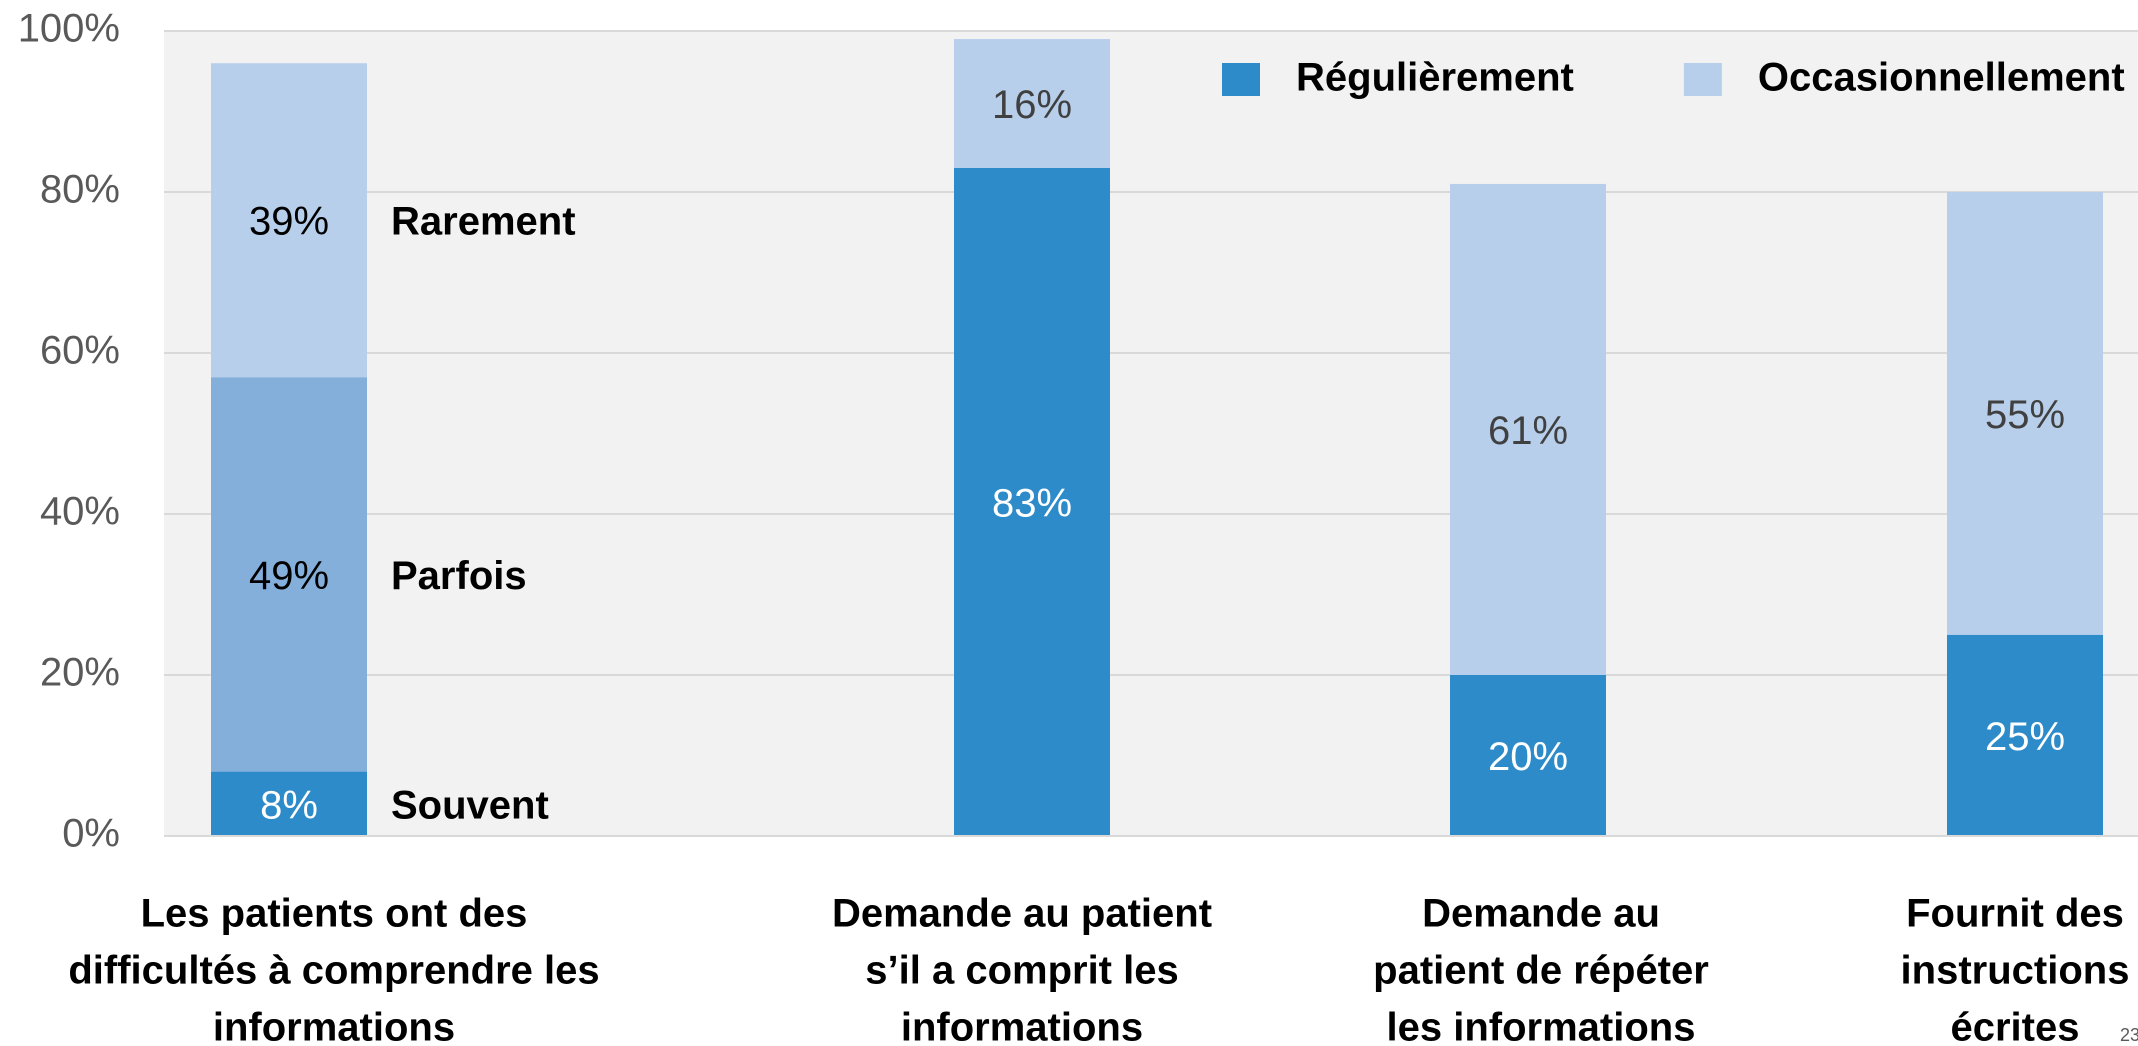 This screenshot has width=2138, height=1046. What do you see at coordinates (1941, 78) in the screenshot?
I see `legend-label: Occasionnellement` at bounding box center [1941, 78].